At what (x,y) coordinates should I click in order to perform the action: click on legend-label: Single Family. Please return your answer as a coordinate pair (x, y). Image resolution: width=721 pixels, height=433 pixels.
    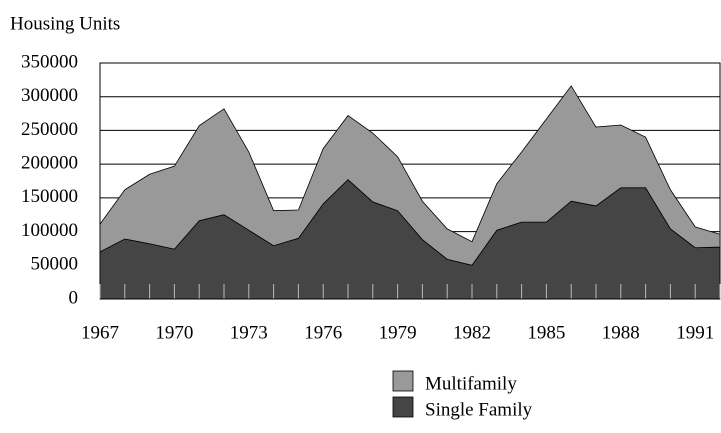
    Looking at the image, I should click on (479, 409).